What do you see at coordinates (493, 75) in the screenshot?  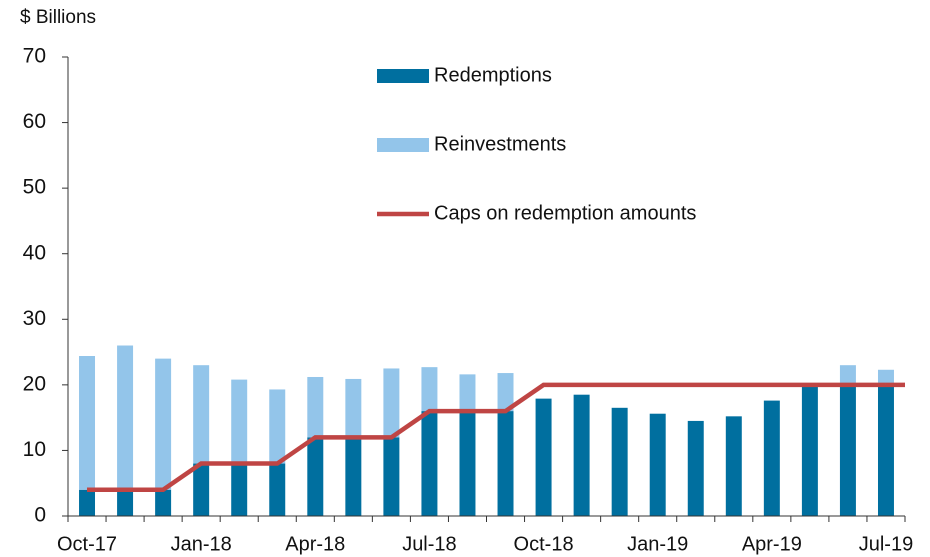 I see `legend-label: Redemptions` at bounding box center [493, 75].